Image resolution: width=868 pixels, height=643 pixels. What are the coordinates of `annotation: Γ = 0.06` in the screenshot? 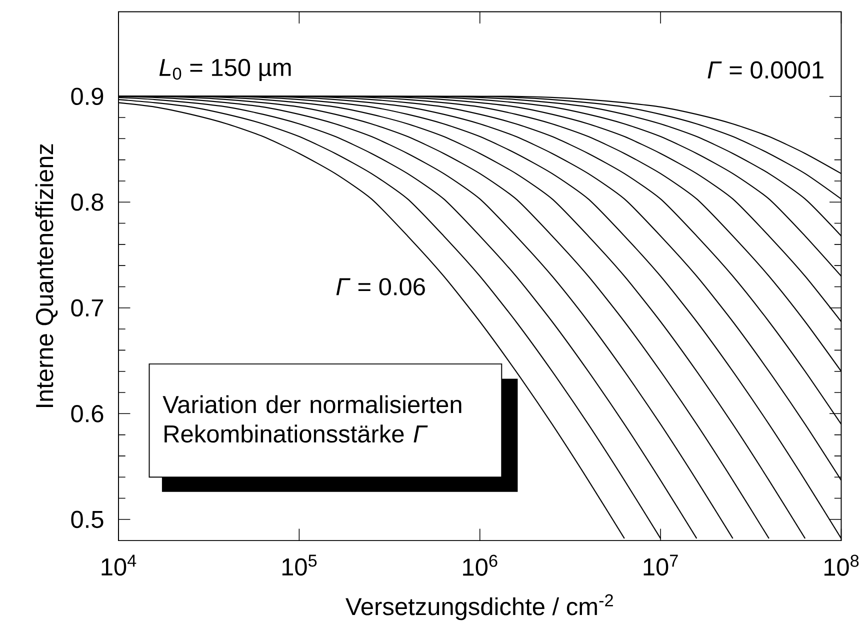 It's located at (380, 287).